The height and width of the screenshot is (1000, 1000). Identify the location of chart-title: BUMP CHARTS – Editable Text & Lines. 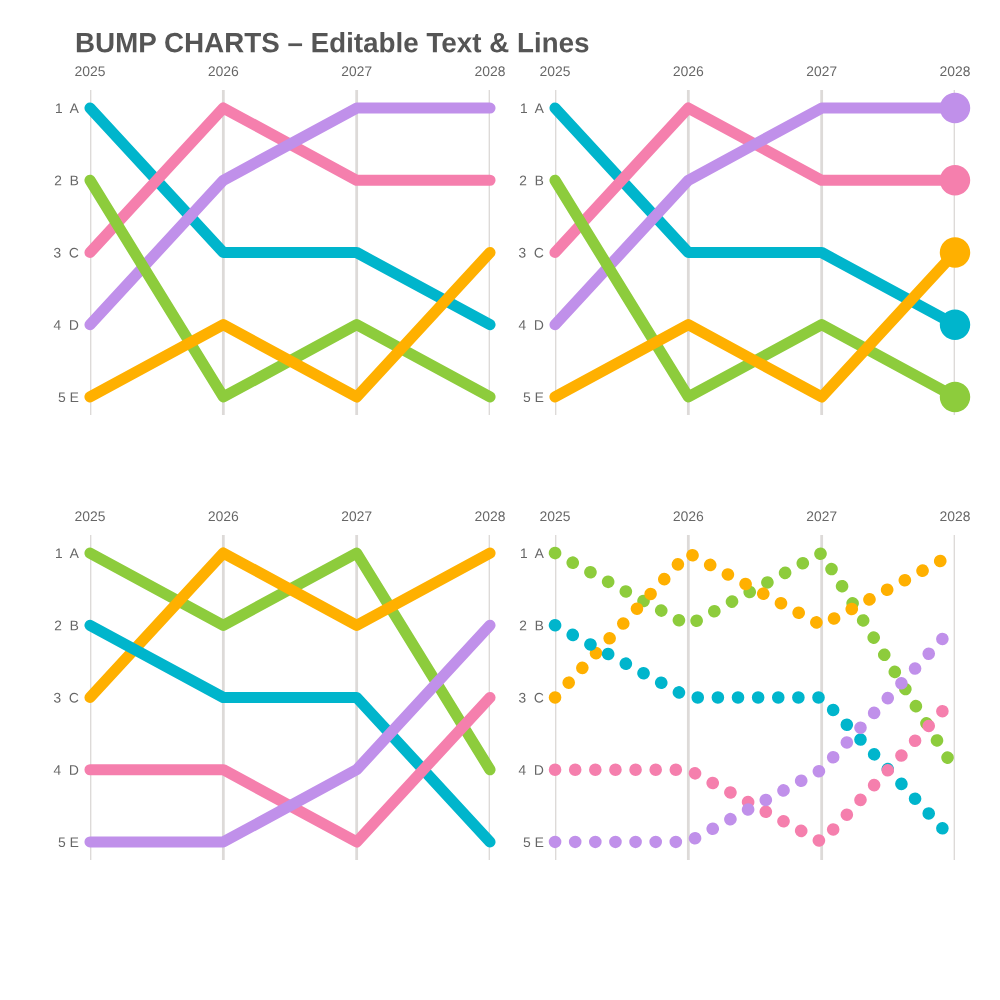
(332, 42).